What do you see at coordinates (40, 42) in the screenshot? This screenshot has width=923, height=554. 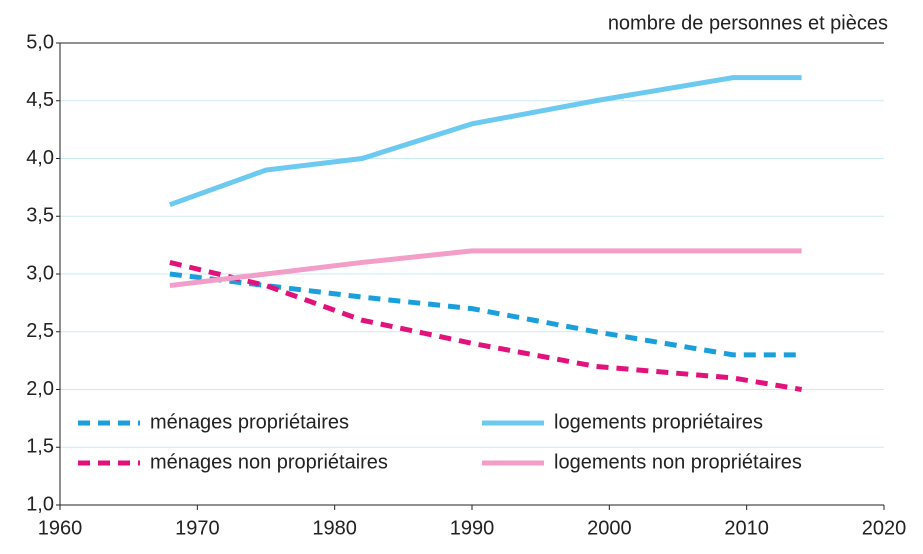 I see `y-tick-label: 5,0` at bounding box center [40, 42].